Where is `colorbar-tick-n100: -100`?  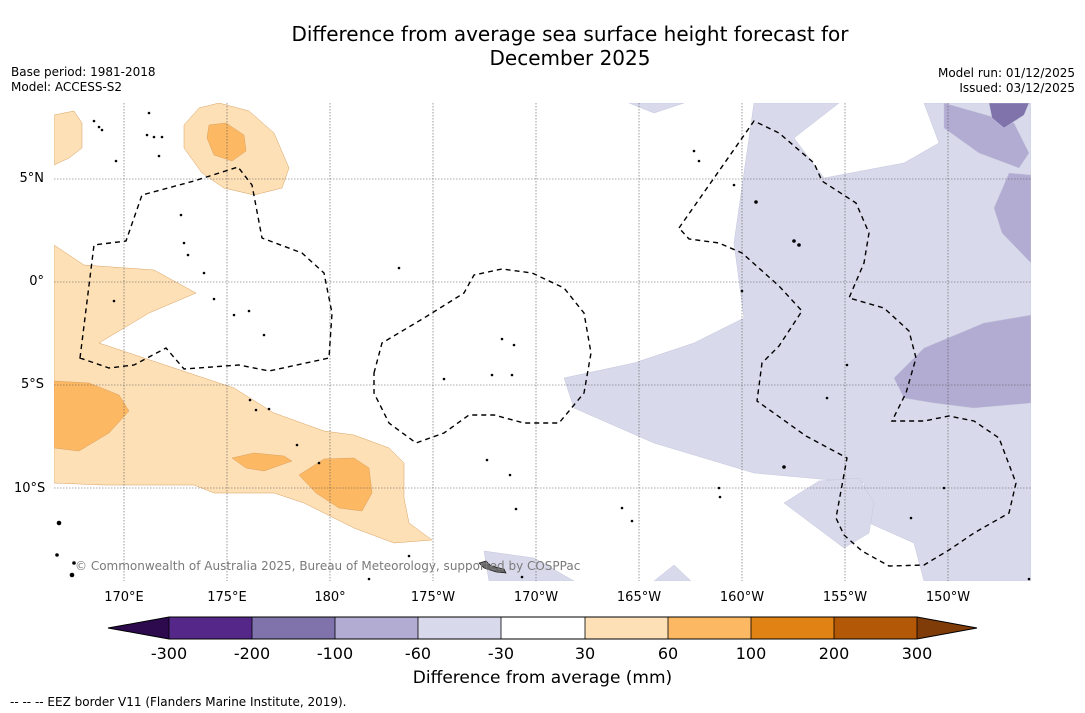 colorbar-tick-n100: -100 is located at coordinates (335, 653).